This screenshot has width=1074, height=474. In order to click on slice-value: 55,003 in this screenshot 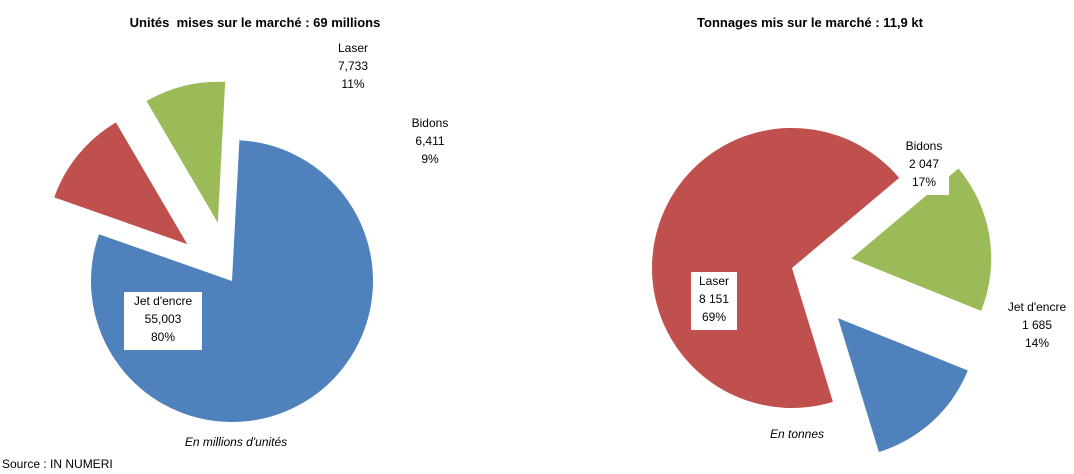, I will do `click(163, 319)`.